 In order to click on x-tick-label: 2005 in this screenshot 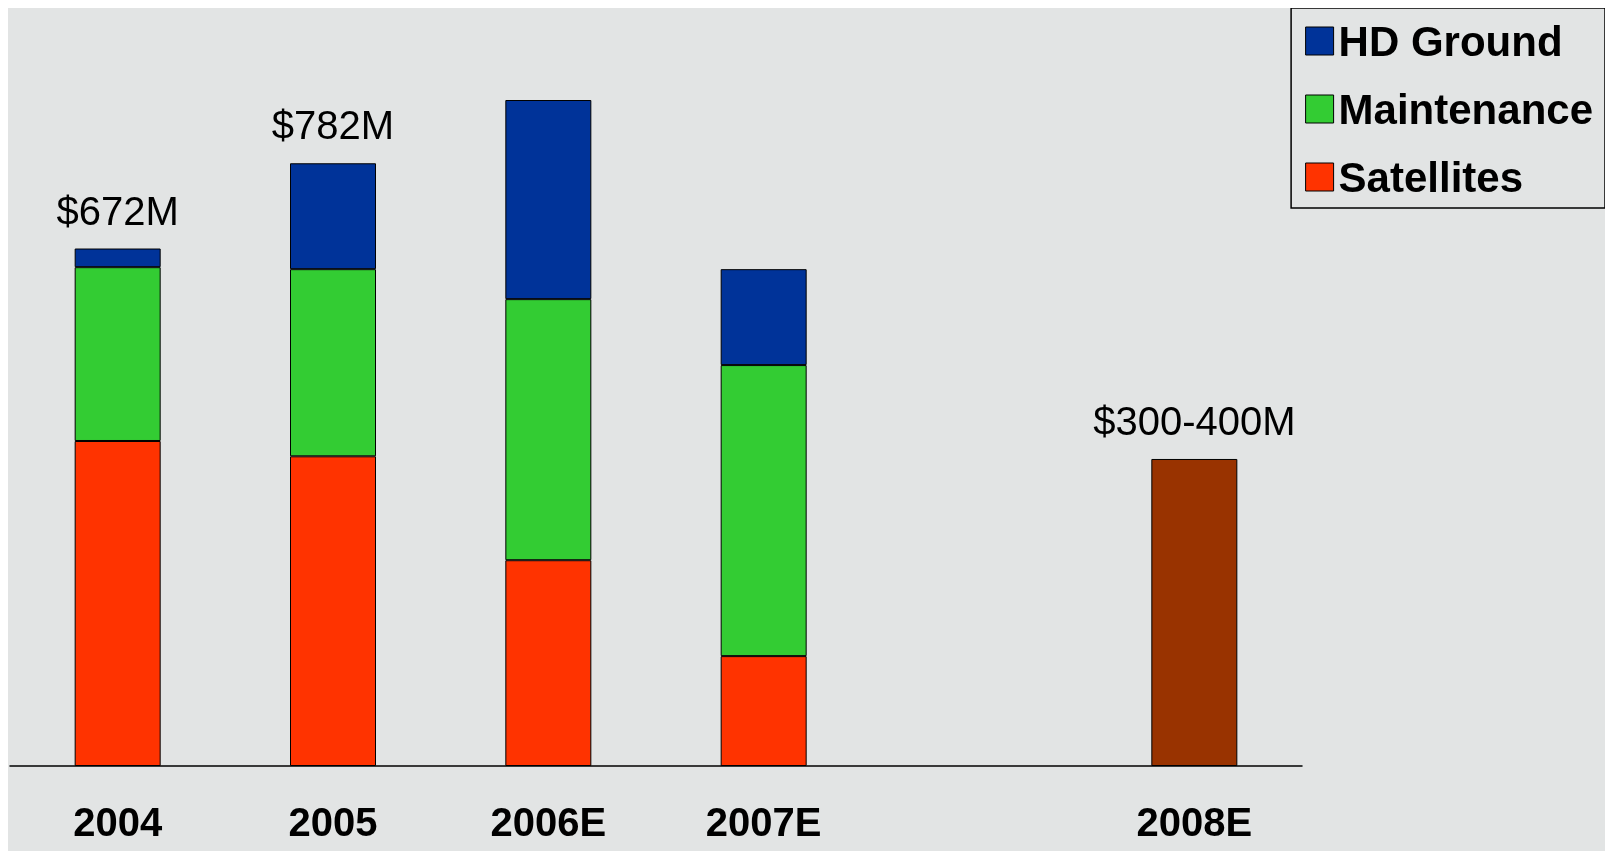, I will do `click(333, 822)`.